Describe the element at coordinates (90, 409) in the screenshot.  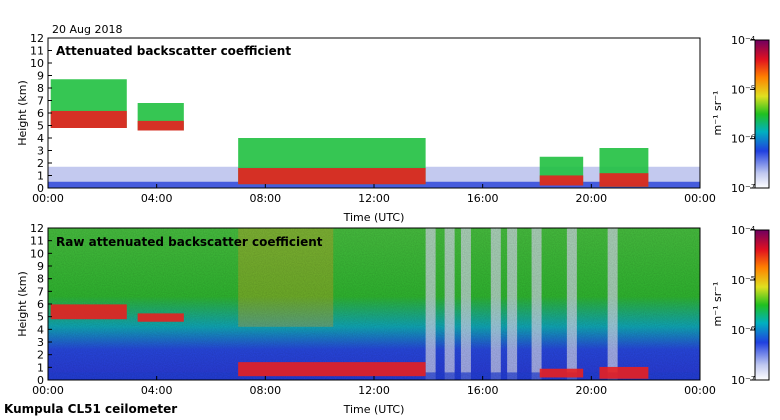
I see `instrument-label: Kumpula CL51 ceilometer` at that location.